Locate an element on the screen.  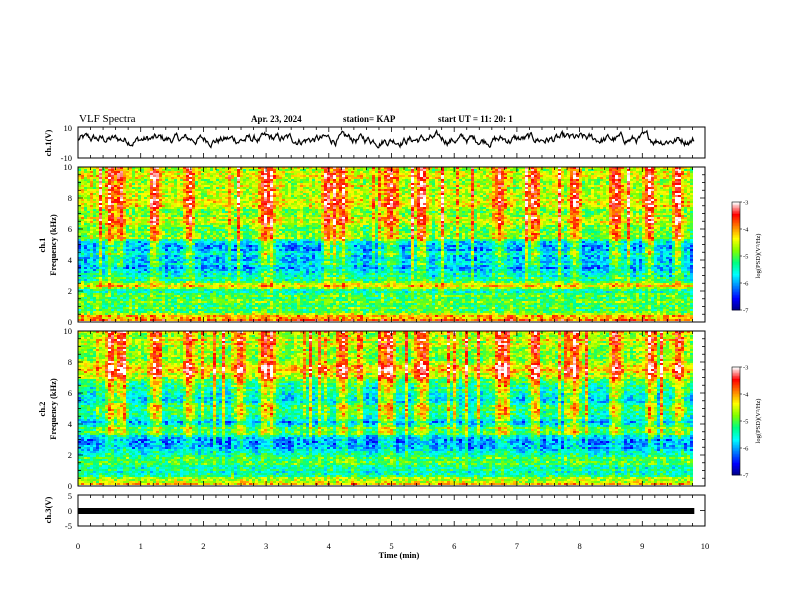
ch1-freq-tick: 0 is located at coordinates (70, 322).